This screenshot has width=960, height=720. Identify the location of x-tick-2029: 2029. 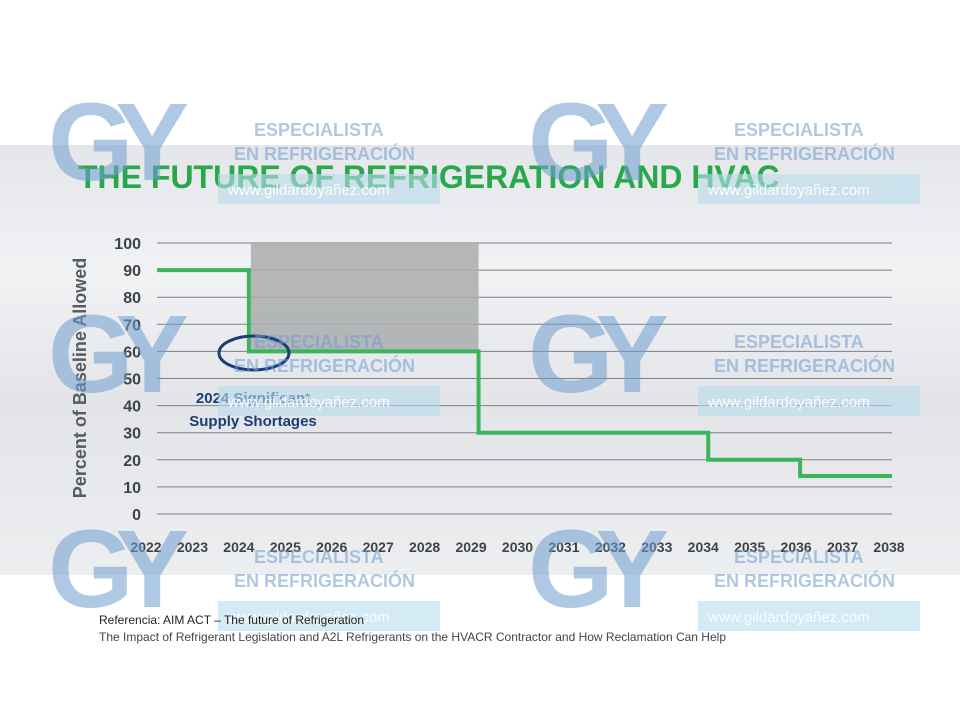
(470, 547).